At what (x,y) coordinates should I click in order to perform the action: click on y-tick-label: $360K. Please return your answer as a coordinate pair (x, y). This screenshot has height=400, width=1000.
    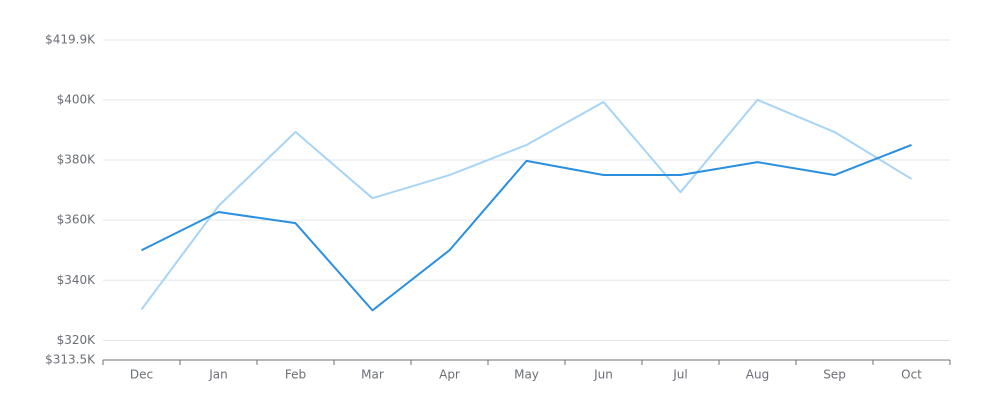
    Looking at the image, I should click on (77, 220).